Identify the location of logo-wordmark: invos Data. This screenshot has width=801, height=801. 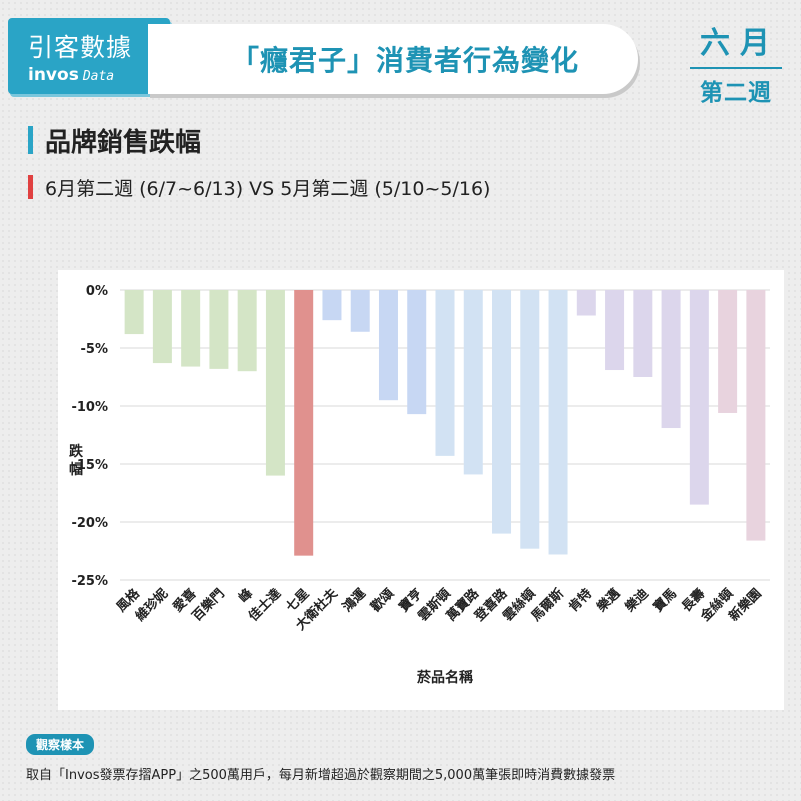
(71, 75).